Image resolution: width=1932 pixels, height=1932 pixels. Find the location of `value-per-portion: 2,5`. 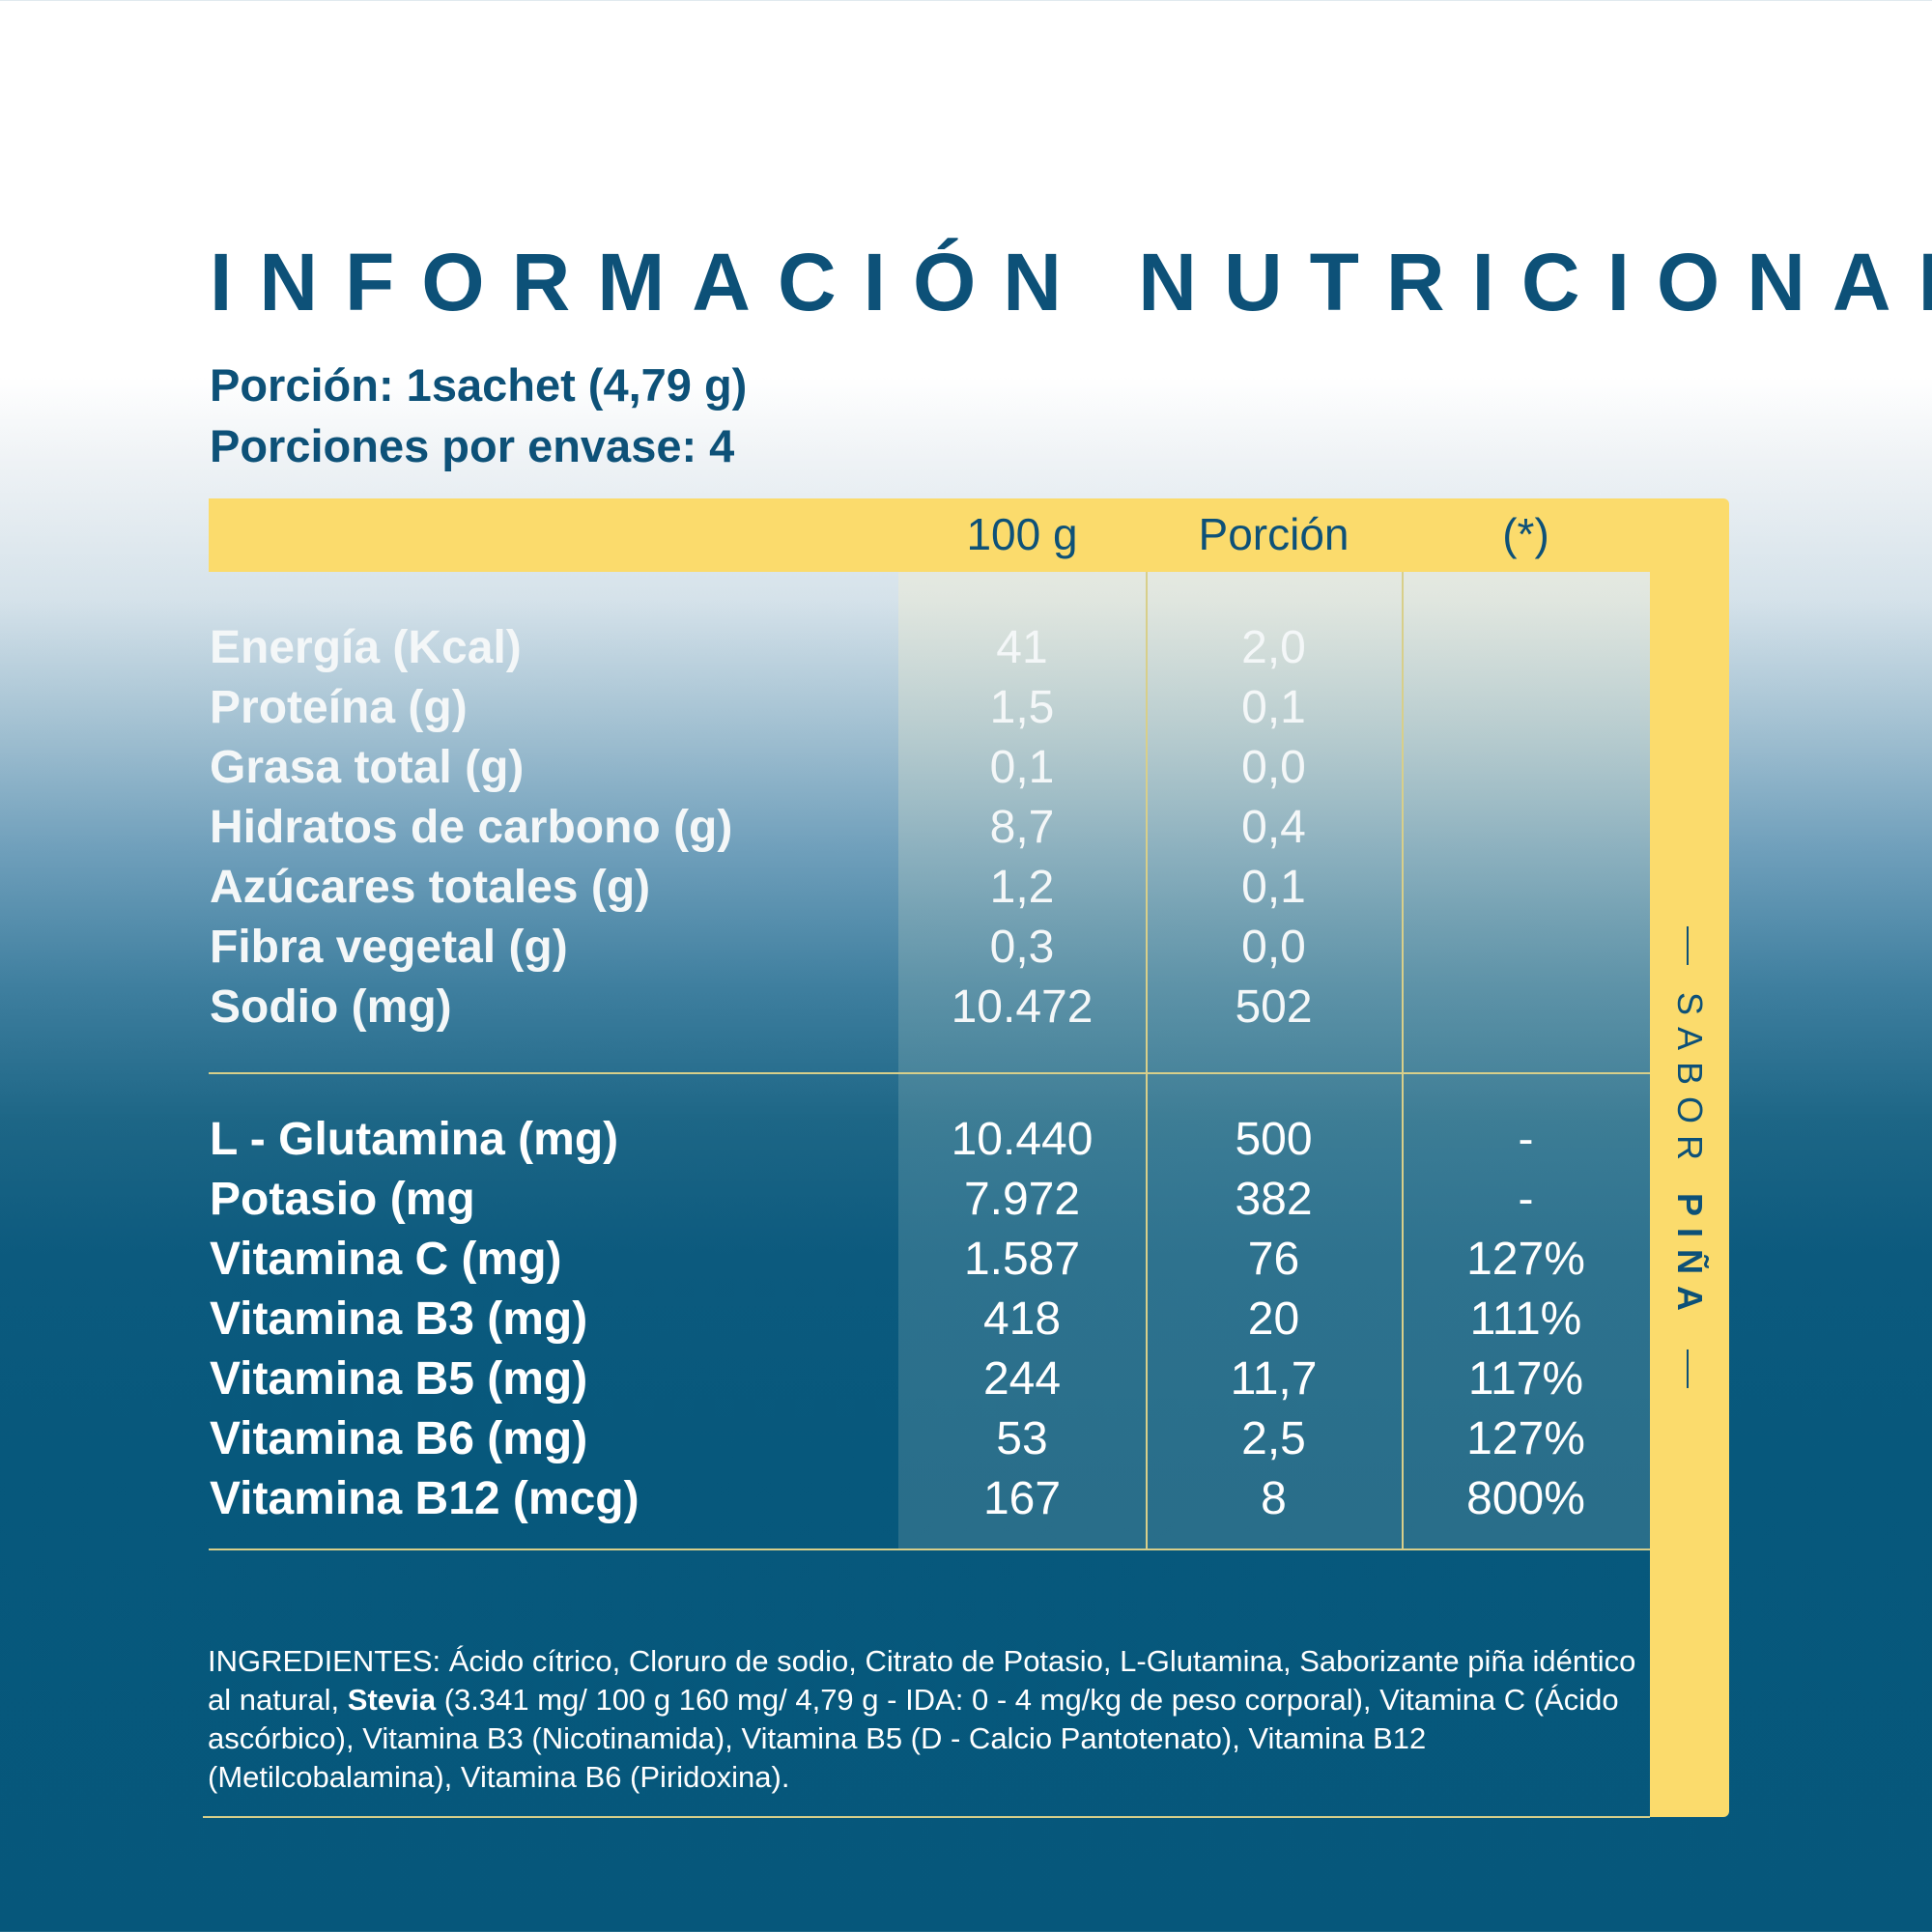

value-per-portion: 2,5 is located at coordinates (1273, 1438).